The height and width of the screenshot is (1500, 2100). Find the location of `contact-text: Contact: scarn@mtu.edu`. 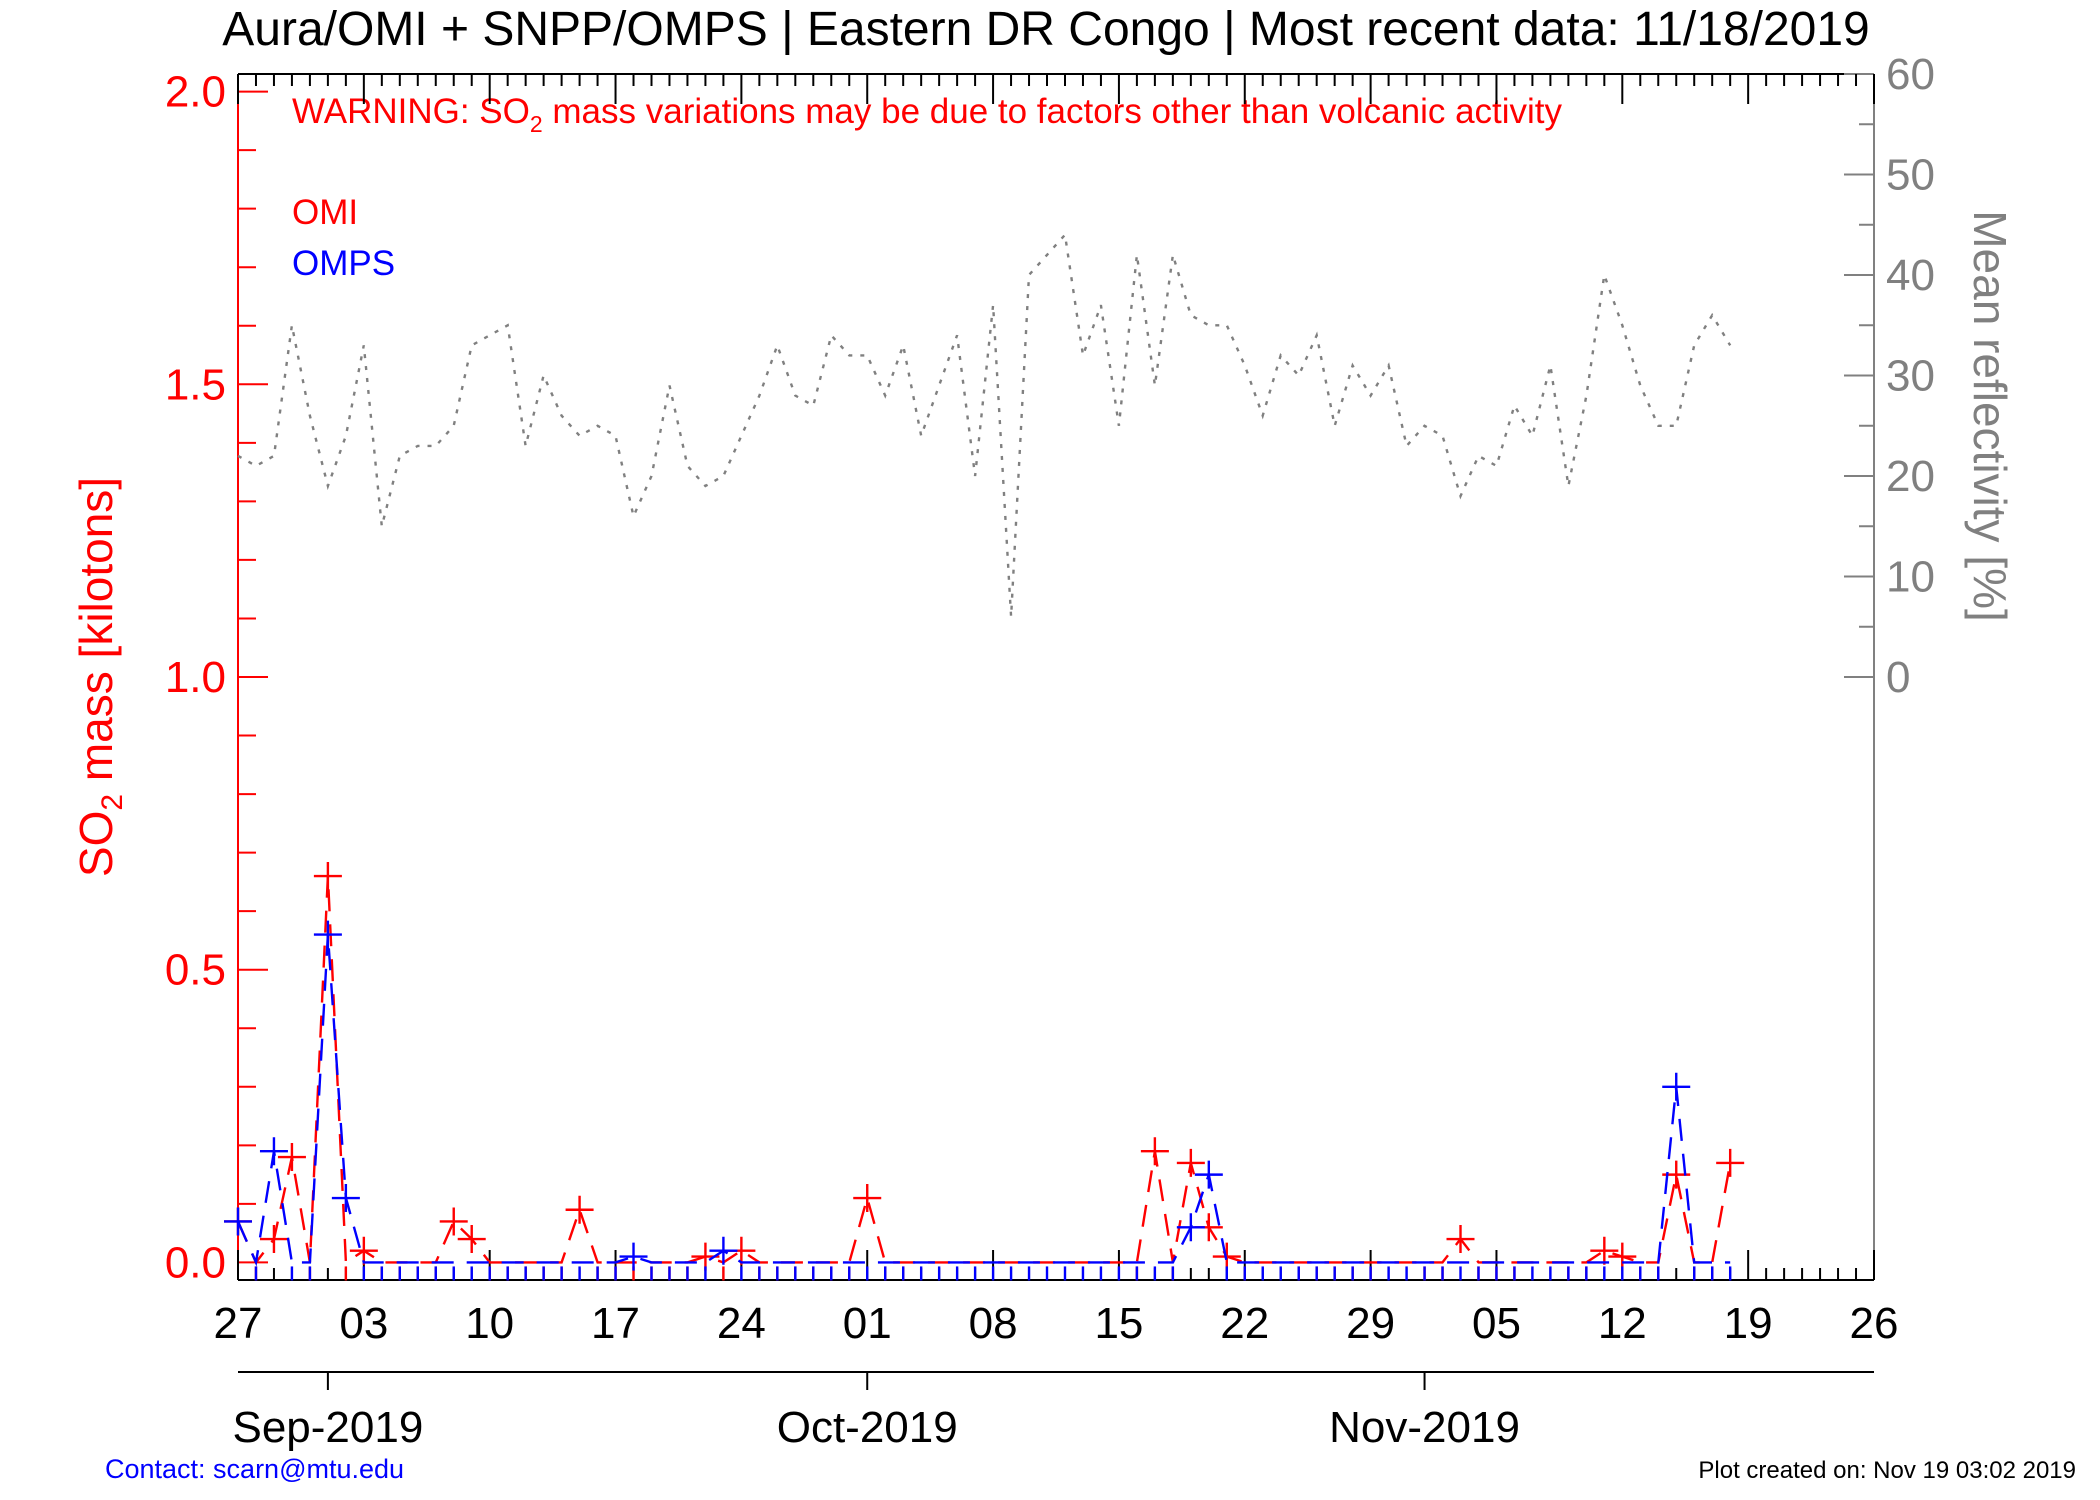

contact-text: Contact: scarn@mtu.edu is located at coordinates (254, 1469).